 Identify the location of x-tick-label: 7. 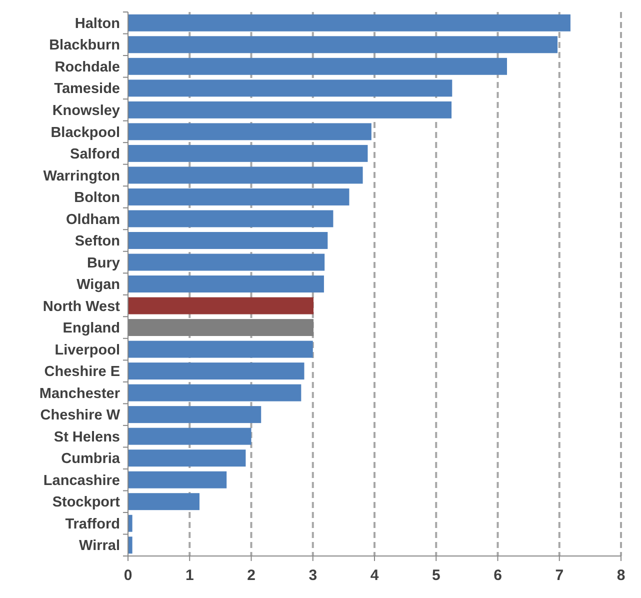
(559, 575).